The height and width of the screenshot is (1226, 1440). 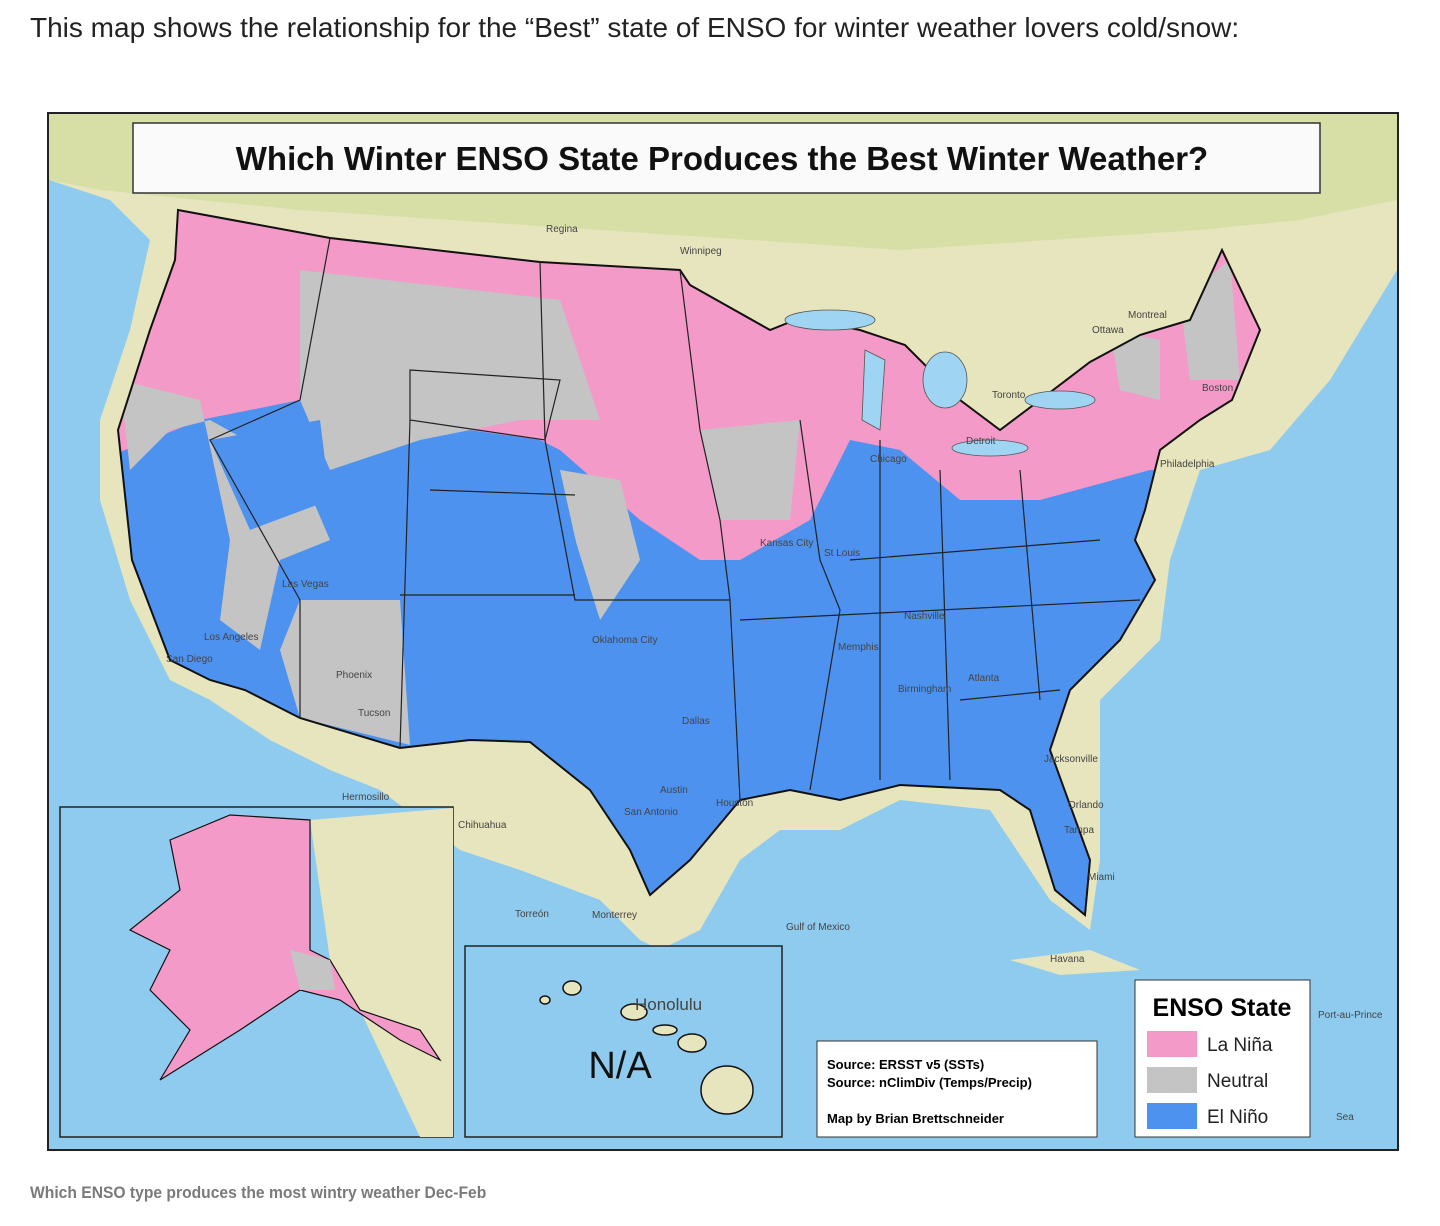 I want to click on place-label: Kansas City, so click(x=786, y=543).